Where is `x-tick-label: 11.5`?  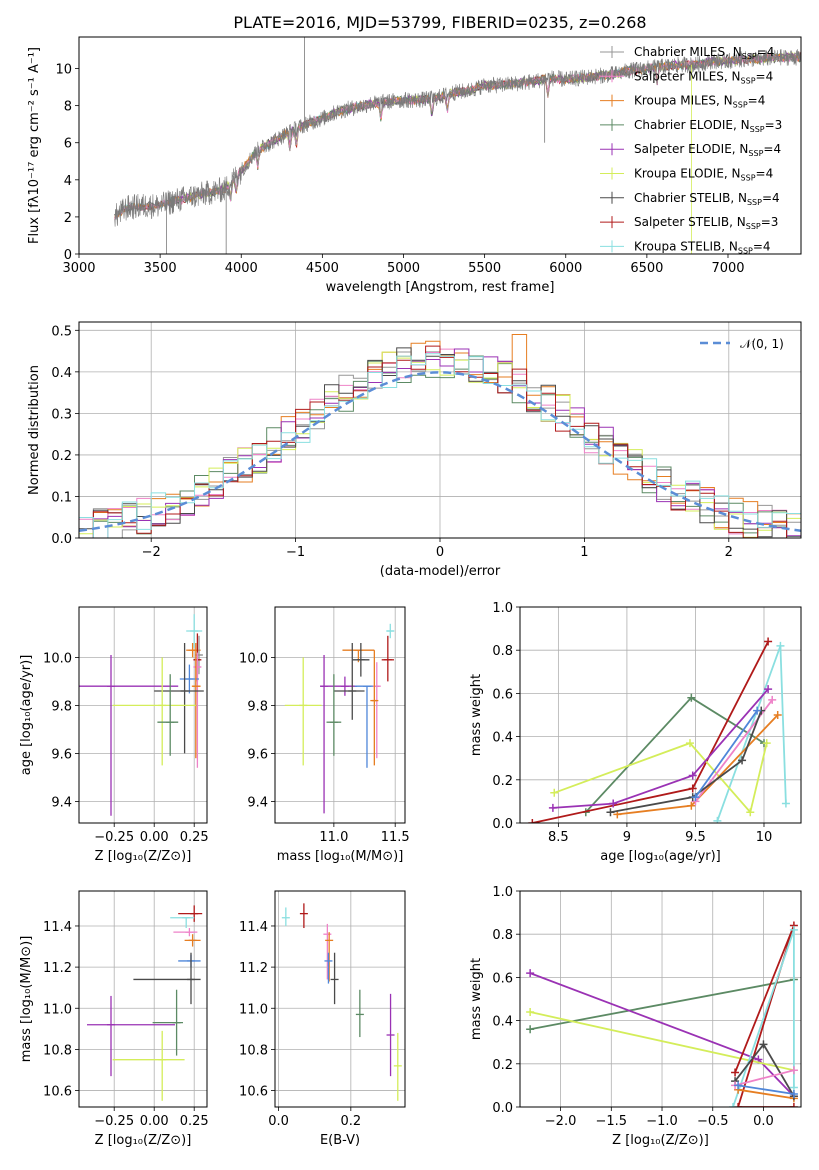
x-tick-label: 11.5 is located at coordinates (395, 837).